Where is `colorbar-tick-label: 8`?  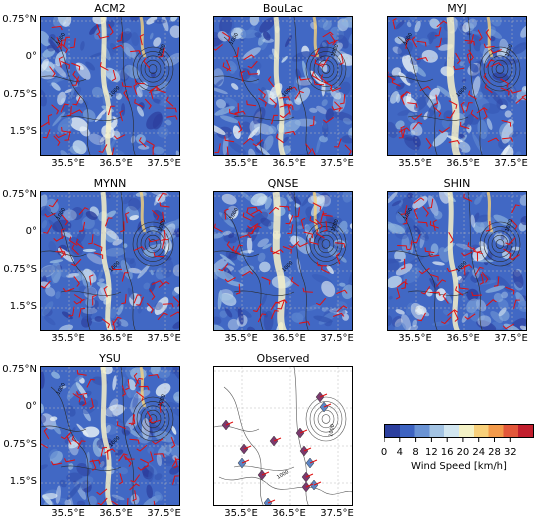 colorbar-tick-label: 8 is located at coordinates (415, 452).